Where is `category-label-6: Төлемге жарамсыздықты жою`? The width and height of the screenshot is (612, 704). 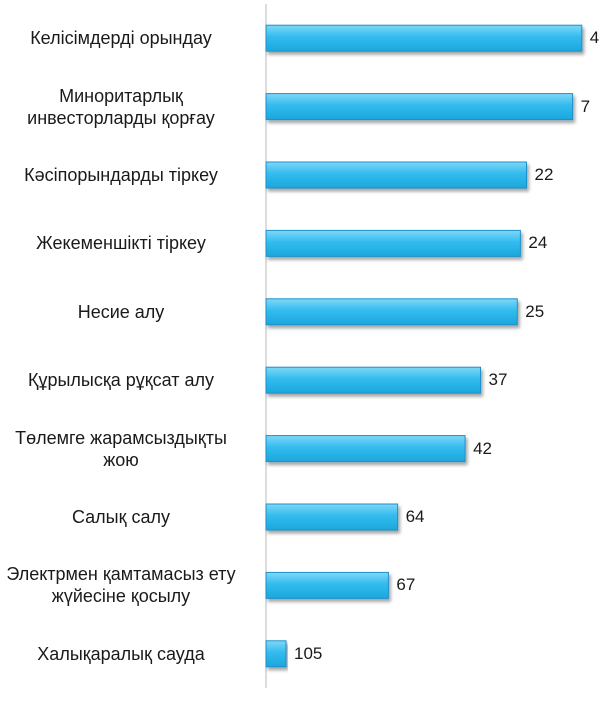
category-label-6: Төлемге жарамсыздықты жою is located at coordinates (123, 449).